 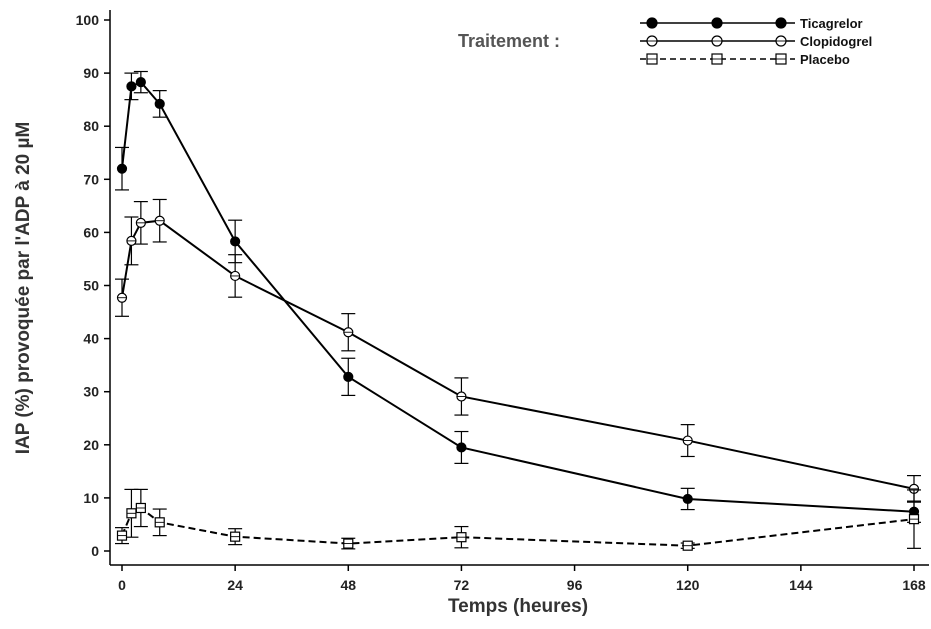 I want to click on x-tick-label: 0, so click(x=122, y=585).